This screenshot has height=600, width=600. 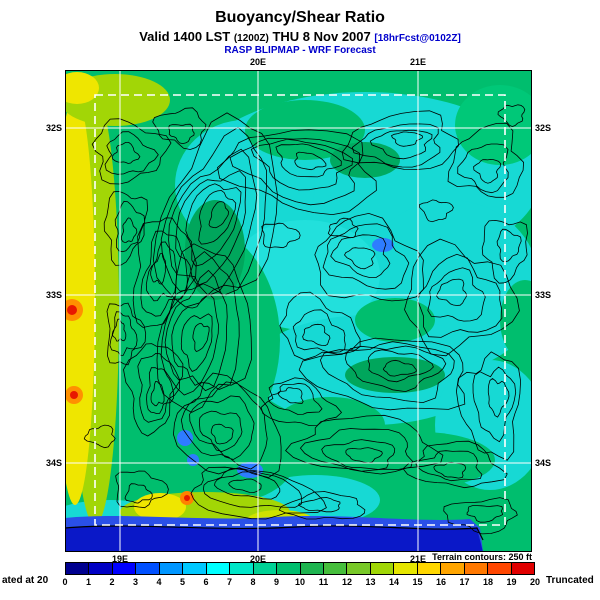 I want to click on lat-label-right-34s: 34S, so click(x=543, y=463).